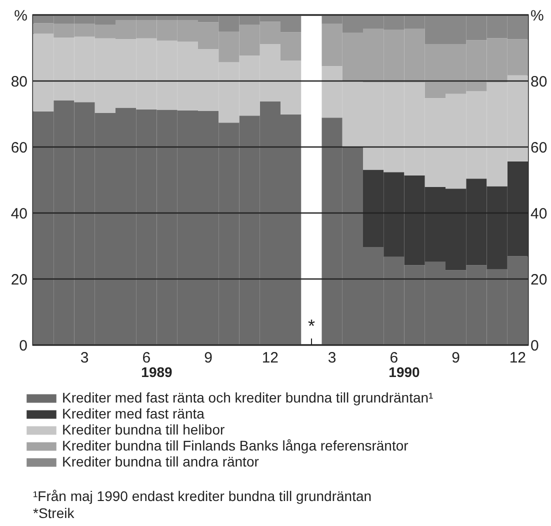  Describe the element at coordinates (53, 513) in the screenshot. I see `text: *Streik` at that location.